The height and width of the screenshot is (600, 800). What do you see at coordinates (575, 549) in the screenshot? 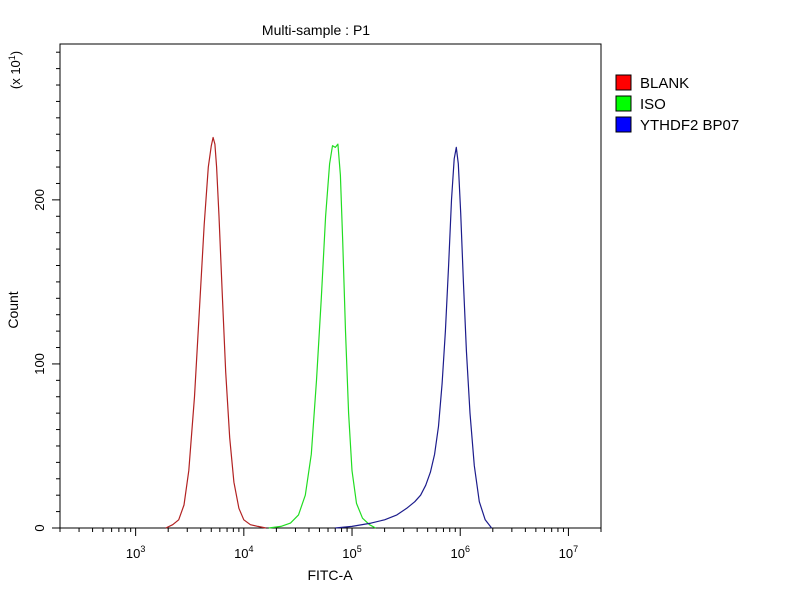
I see `x-tick-exponent: 7` at bounding box center [575, 549].